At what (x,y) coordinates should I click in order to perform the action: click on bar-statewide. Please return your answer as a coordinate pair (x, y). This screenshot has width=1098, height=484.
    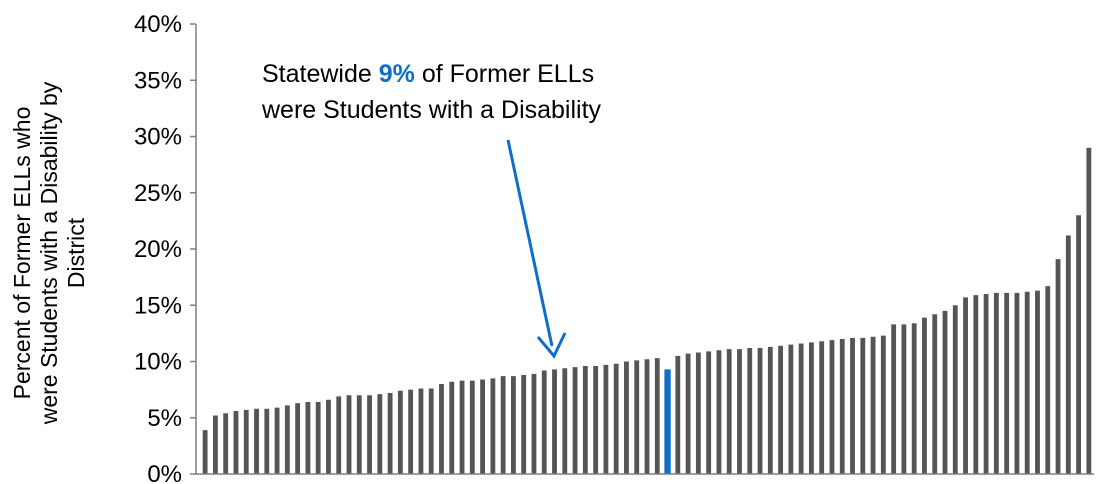
    Looking at the image, I should click on (667, 422).